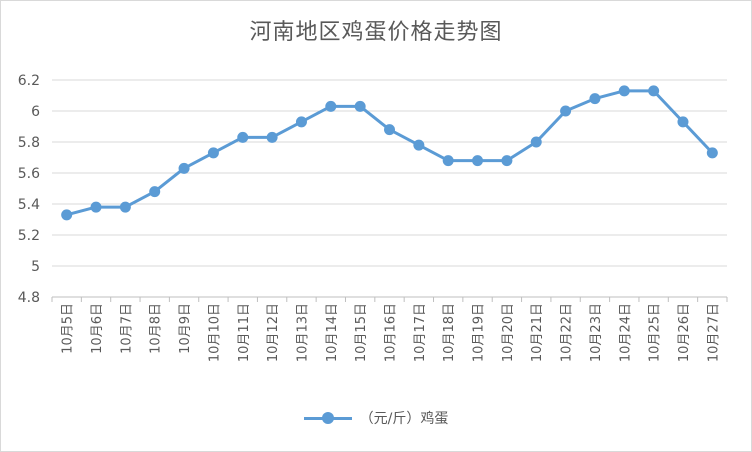  I want to click on x-tick-label: 10月20日, so click(508, 332).